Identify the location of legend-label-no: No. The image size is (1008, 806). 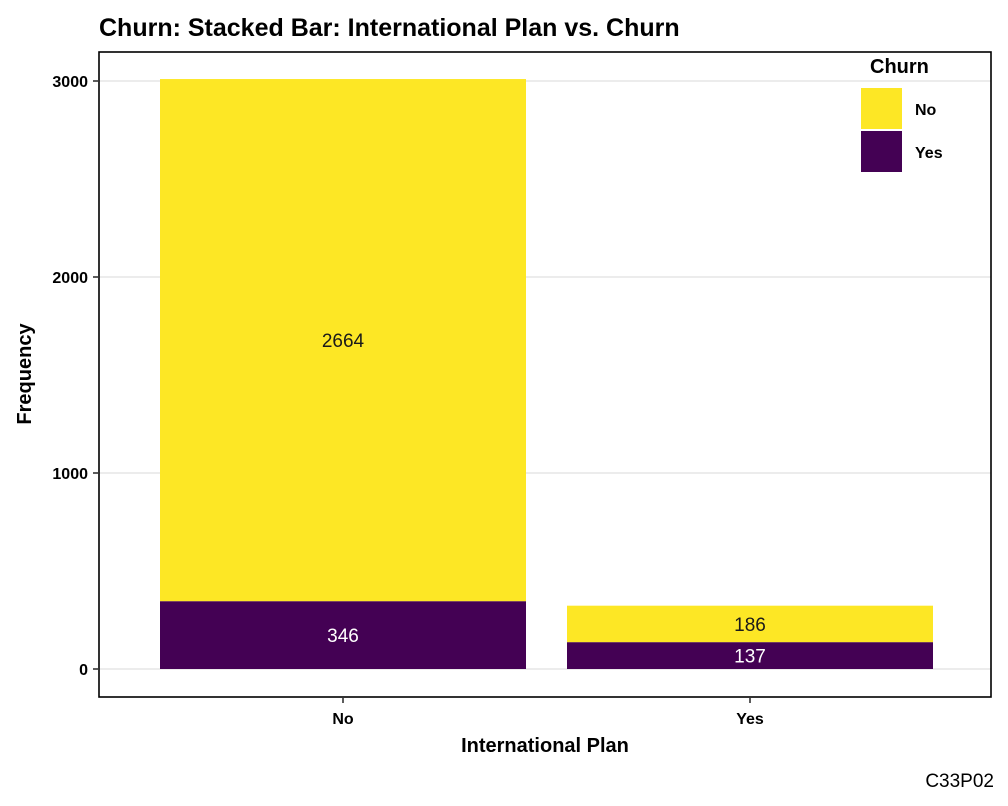
(926, 110).